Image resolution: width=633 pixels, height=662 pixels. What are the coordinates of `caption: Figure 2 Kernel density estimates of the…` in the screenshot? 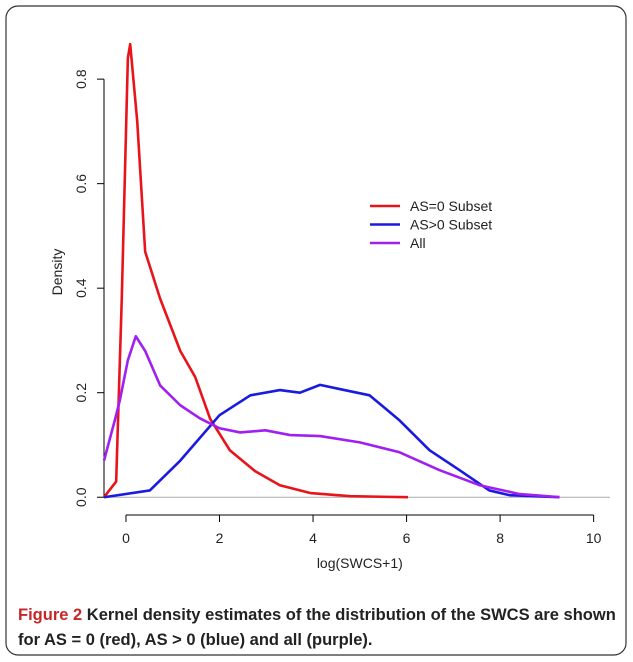 It's located at (318, 628).